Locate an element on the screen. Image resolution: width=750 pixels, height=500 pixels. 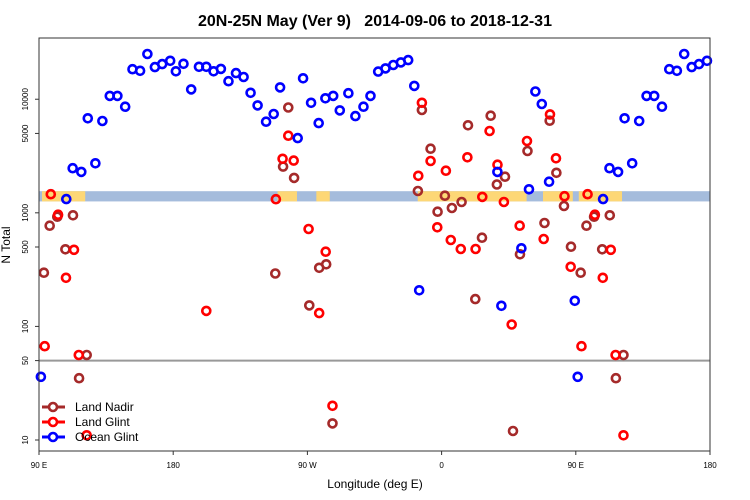
y-tick-label: 5000 is located at coordinates (25, 133).